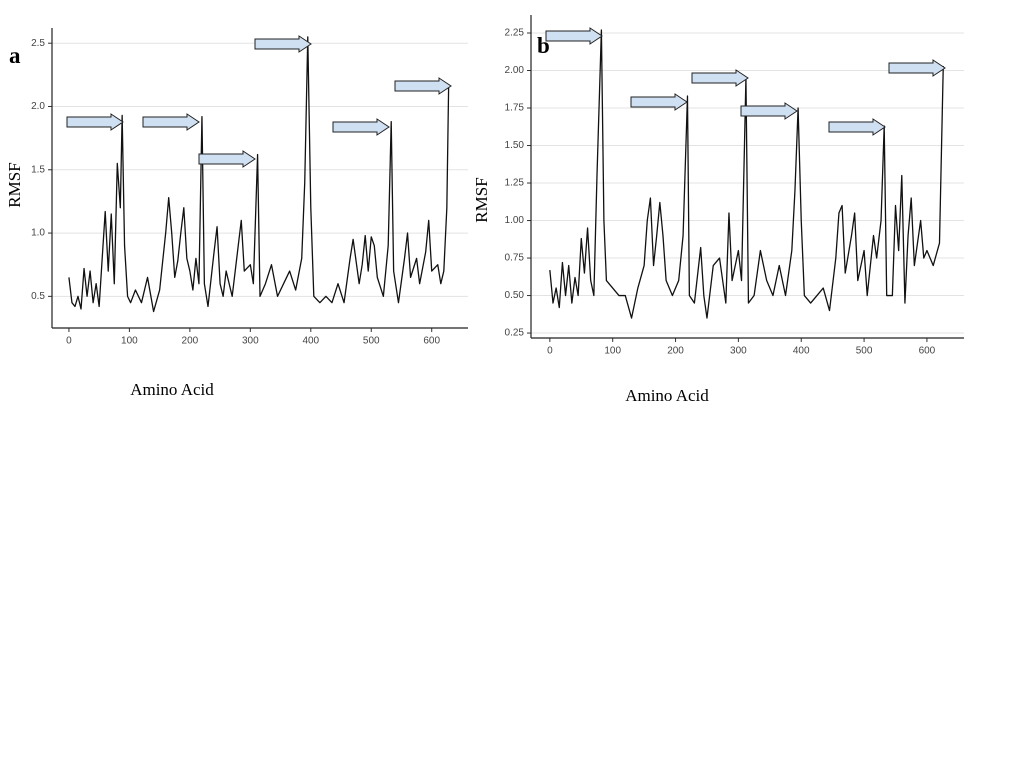 The width and height of the screenshot is (1024, 768). Describe the element at coordinates (38, 233) in the screenshot. I see `y-tick-label: 1.0` at that location.